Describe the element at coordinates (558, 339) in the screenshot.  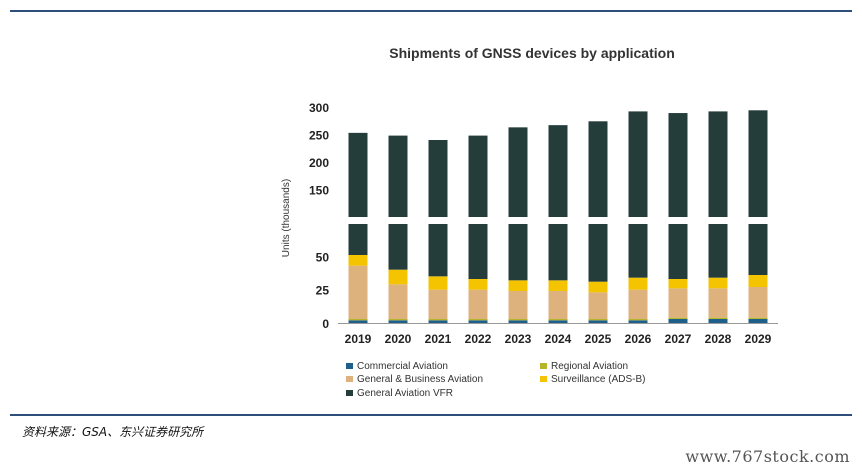
I see `x-tick-label: 2024` at that location.